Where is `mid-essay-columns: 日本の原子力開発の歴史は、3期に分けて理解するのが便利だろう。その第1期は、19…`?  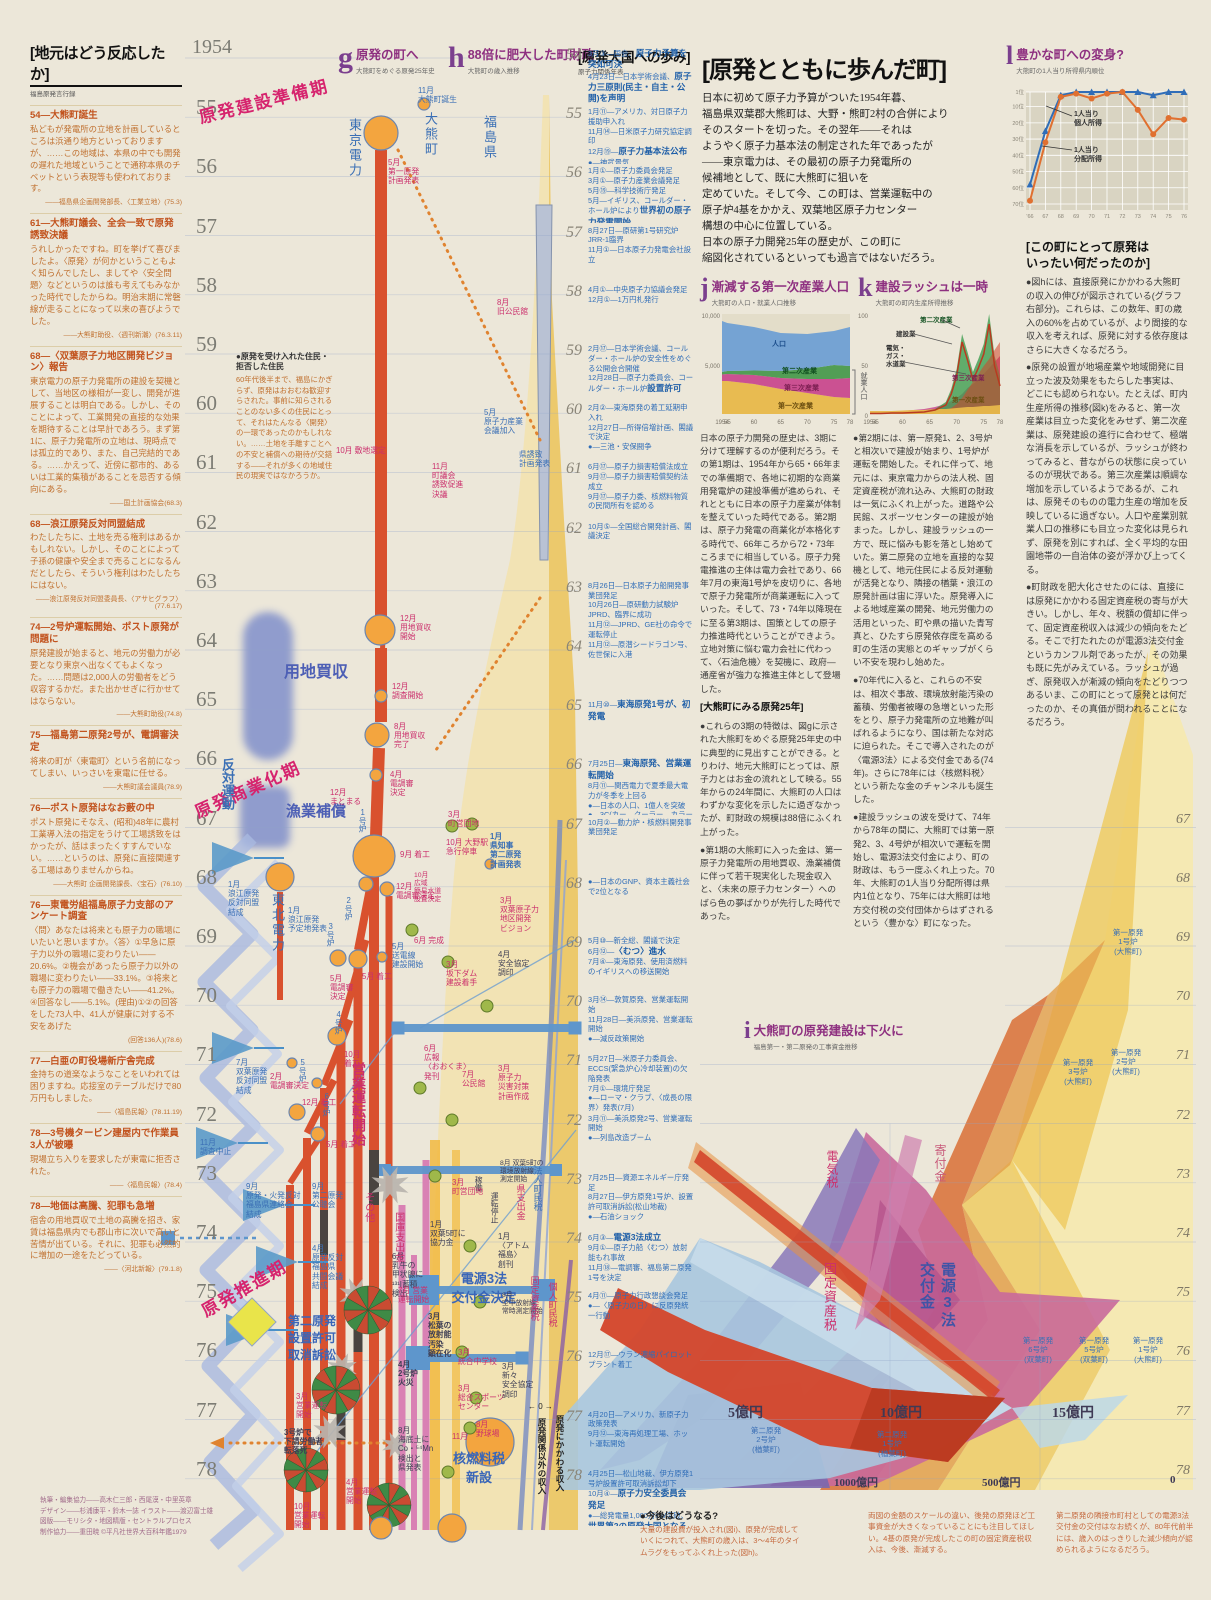 mid-essay-columns: 日本の原子力開発の歴史は、3期に分けて理解するのが便利だろう。その第1期は、19… is located at coordinates (848, 732).